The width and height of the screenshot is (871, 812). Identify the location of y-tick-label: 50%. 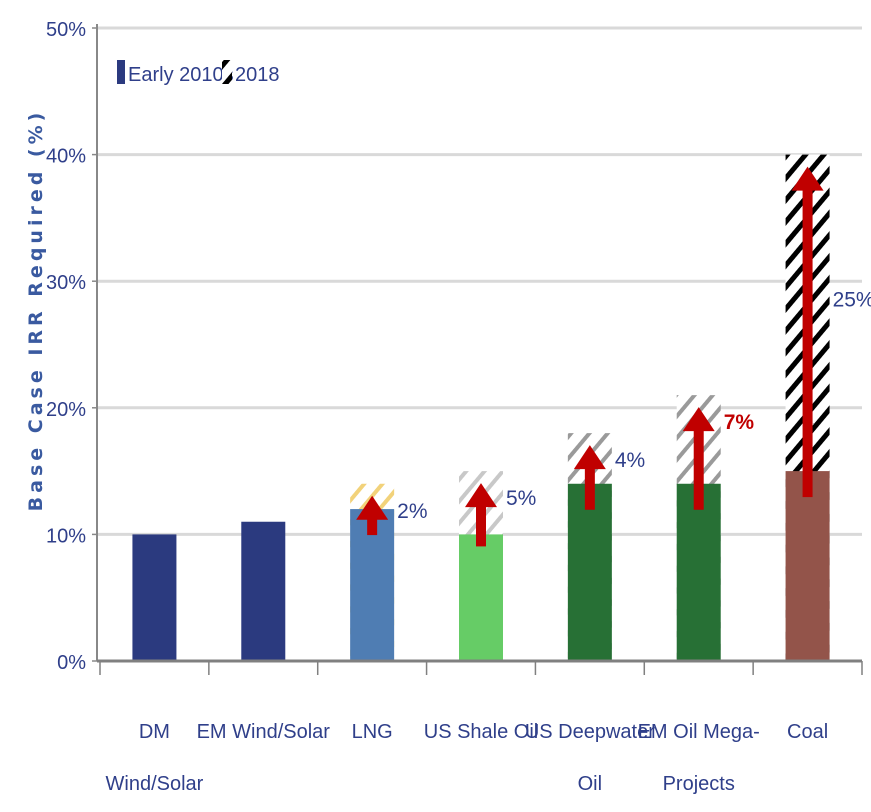
(66, 30).